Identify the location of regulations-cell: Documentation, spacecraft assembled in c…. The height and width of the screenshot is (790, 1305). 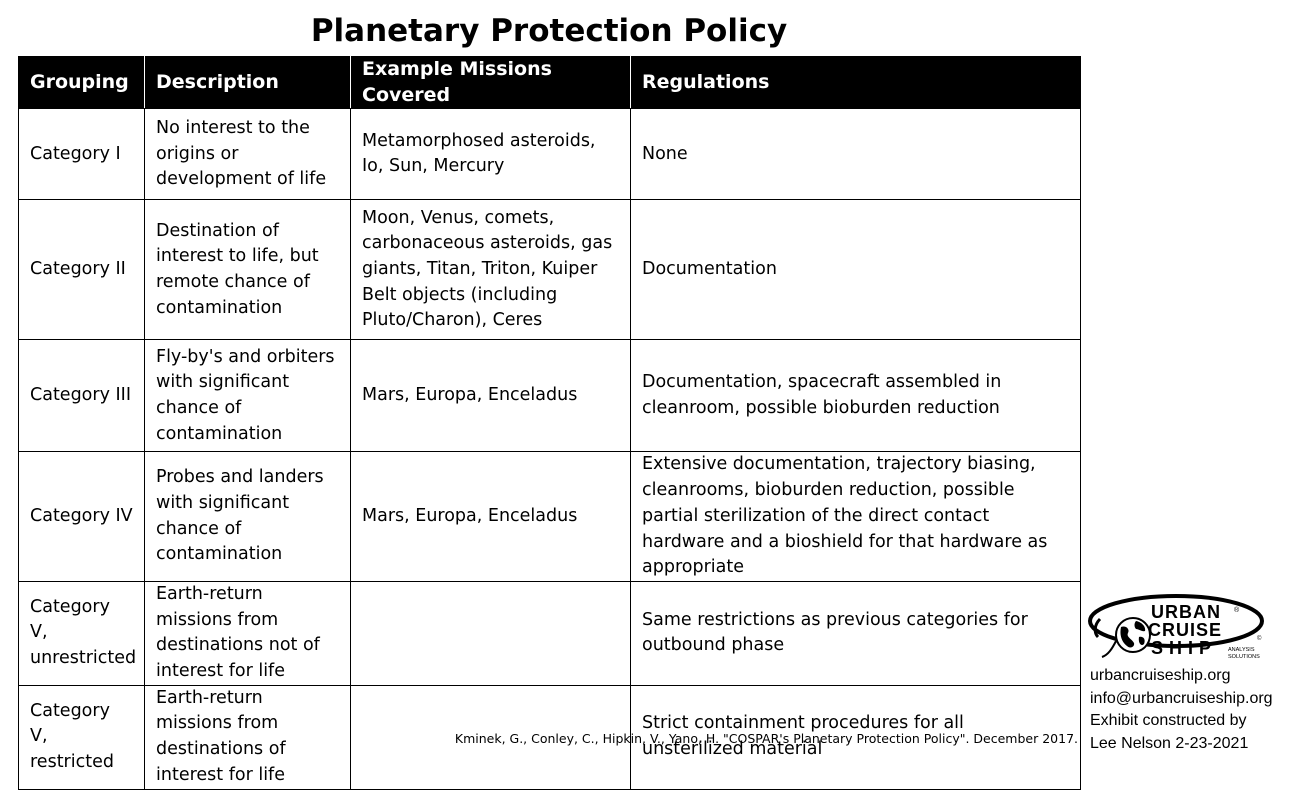
(855, 396).